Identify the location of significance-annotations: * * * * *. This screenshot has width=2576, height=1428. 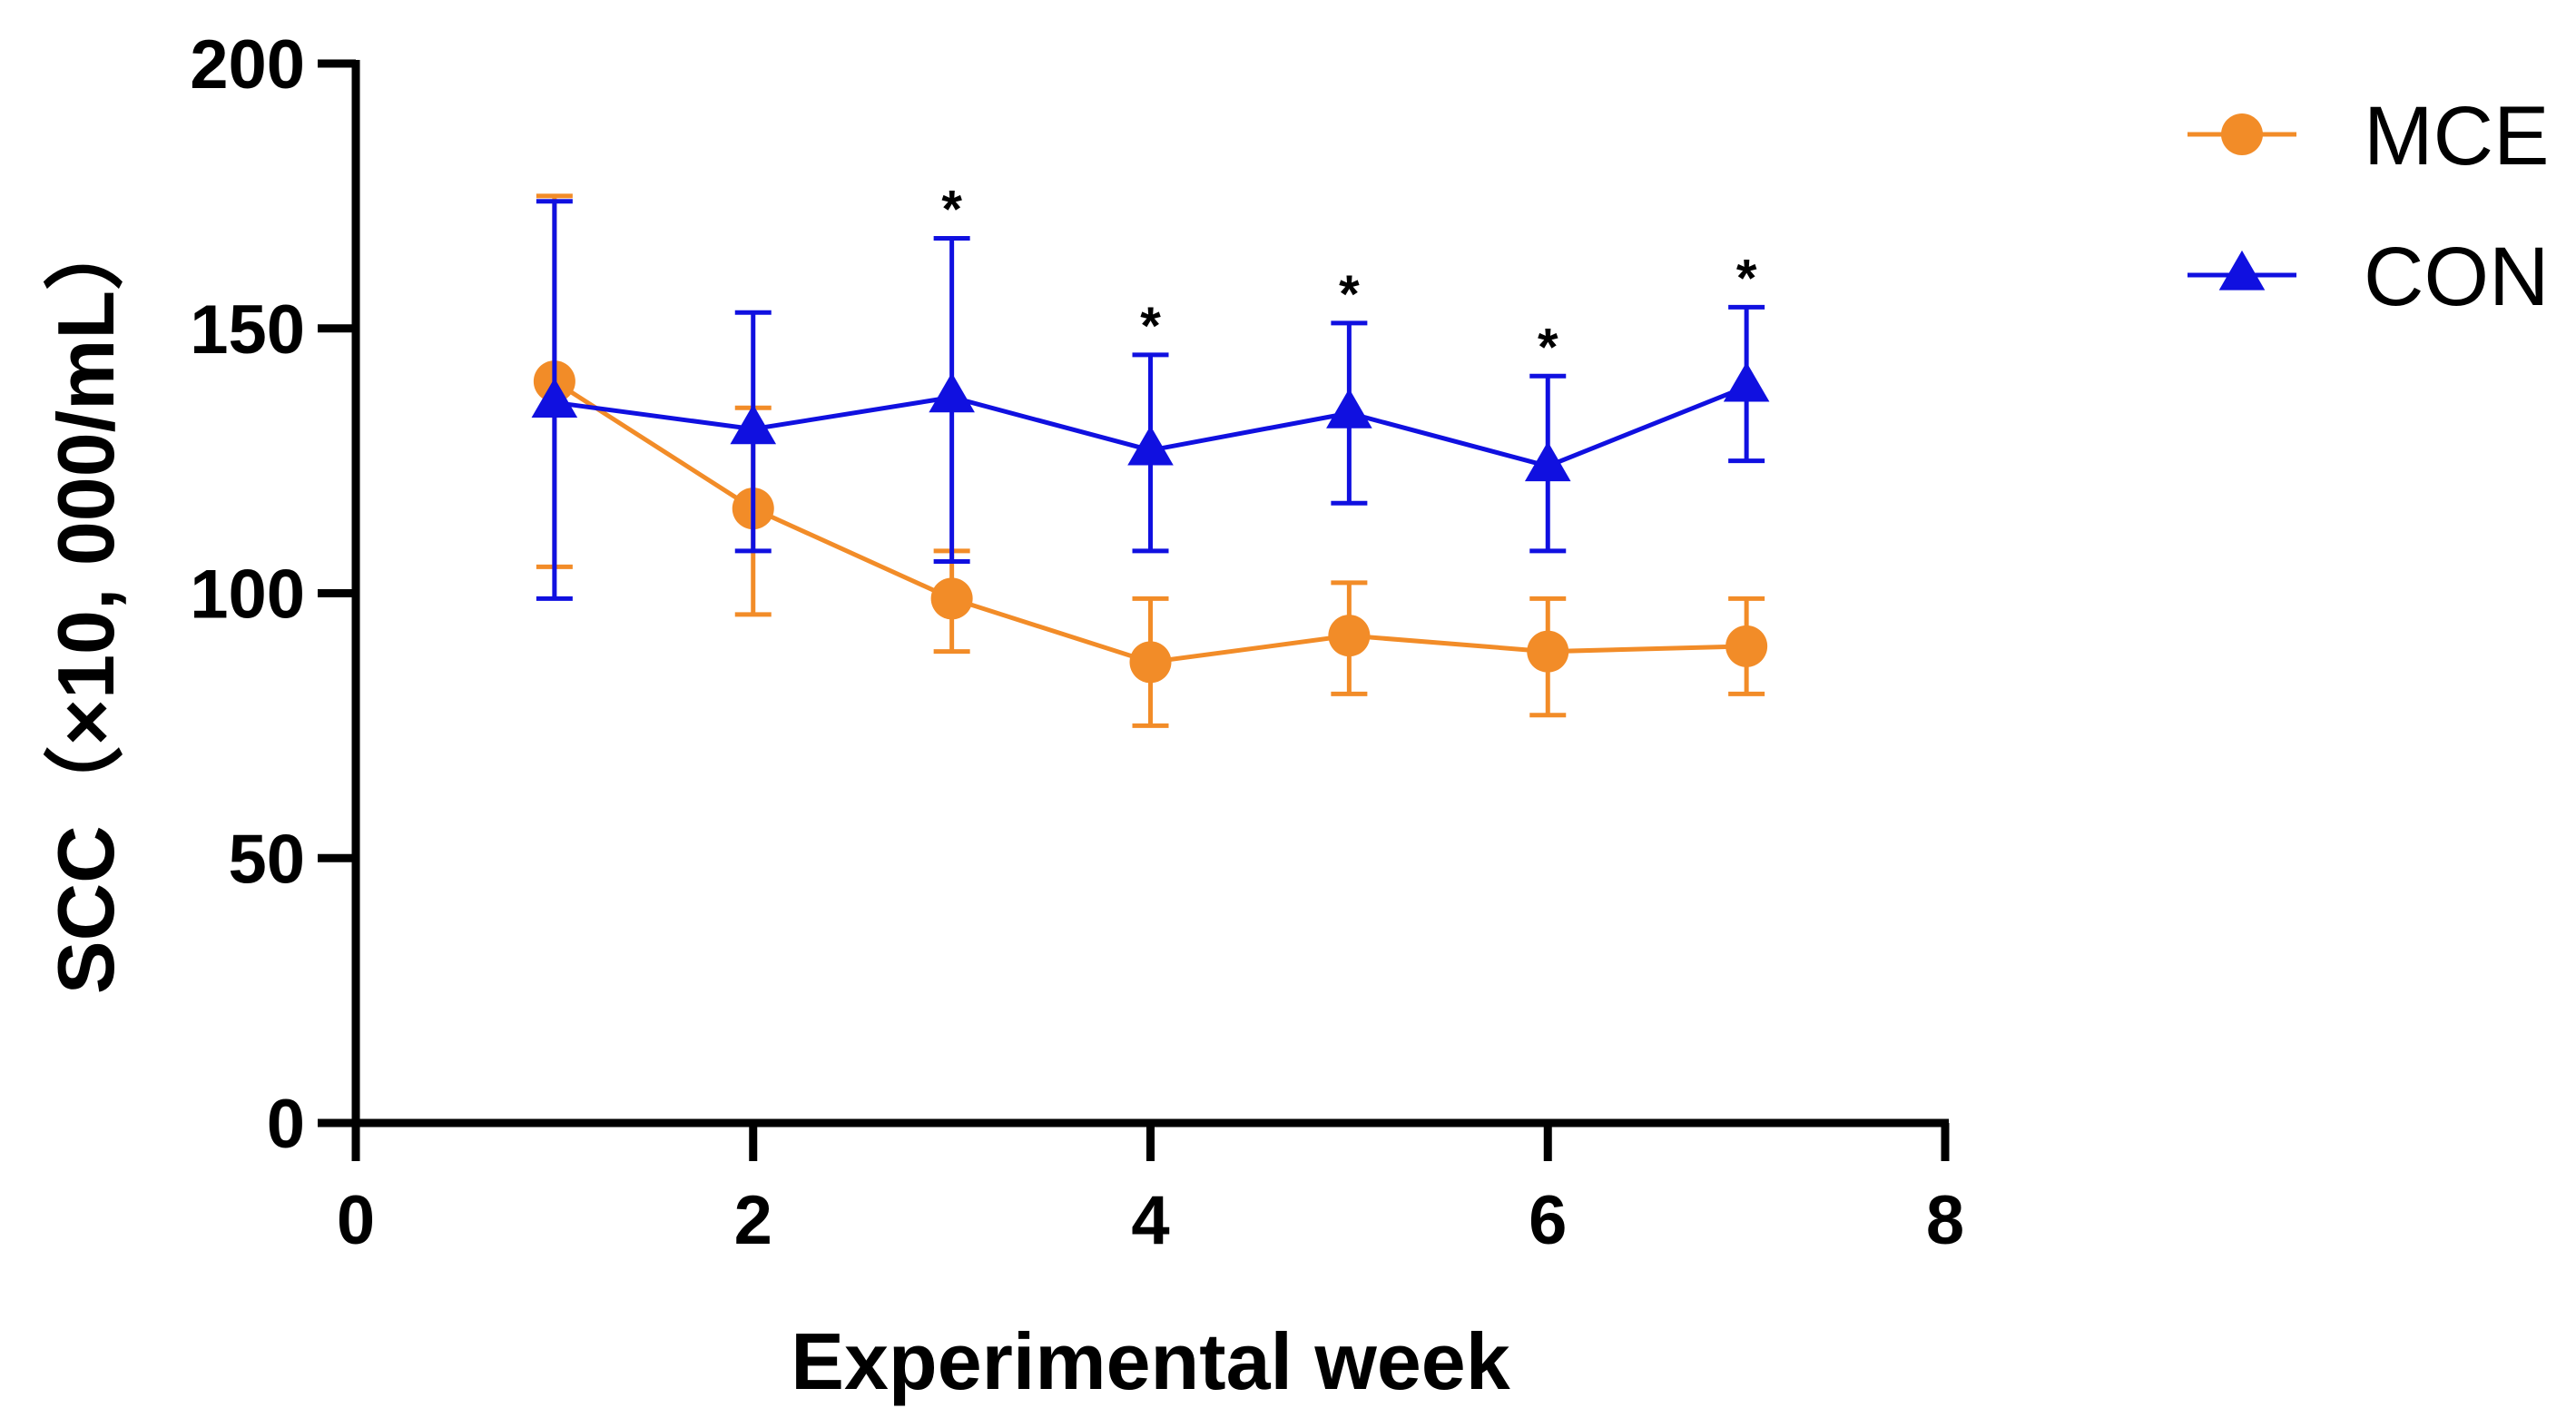
(1349, 279).